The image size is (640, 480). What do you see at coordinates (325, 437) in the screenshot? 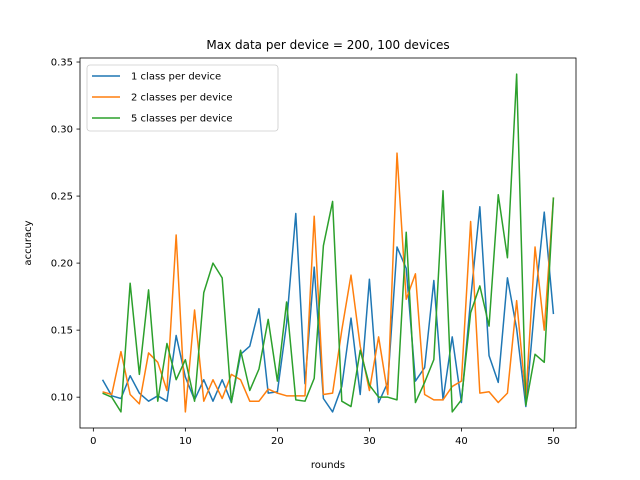
I see `x-axis-ticks: 0 10 20 30 40 50` at bounding box center [325, 437].